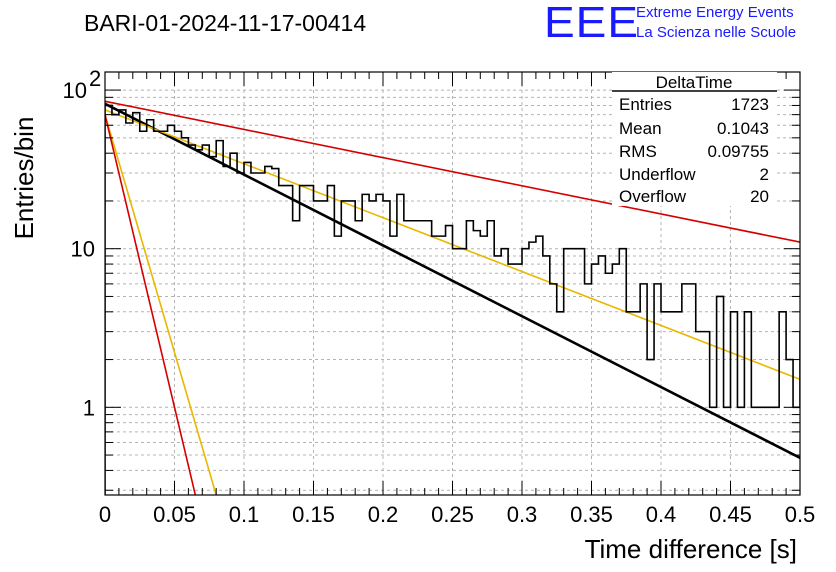  What do you see at coordinates (452, 514) in the screenshot?
I see `x-tick-label: 0.25` at bounding box center [452, 514].